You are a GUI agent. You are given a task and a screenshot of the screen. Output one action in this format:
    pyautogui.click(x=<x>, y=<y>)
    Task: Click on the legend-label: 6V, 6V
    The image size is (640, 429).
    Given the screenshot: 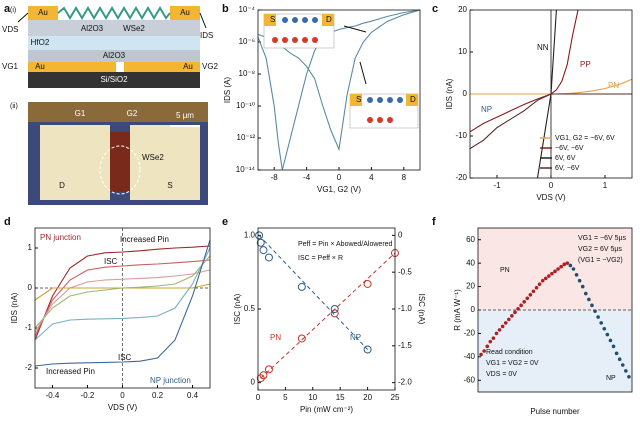 What is the action you would take?
    pyautogui.click(x=565, y=158)
    